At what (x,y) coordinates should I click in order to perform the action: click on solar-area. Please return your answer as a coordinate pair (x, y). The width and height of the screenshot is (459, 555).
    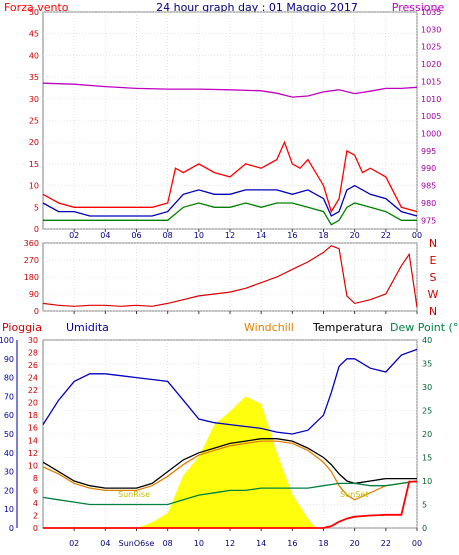
    Looking at the image, I should click on (226, 462).